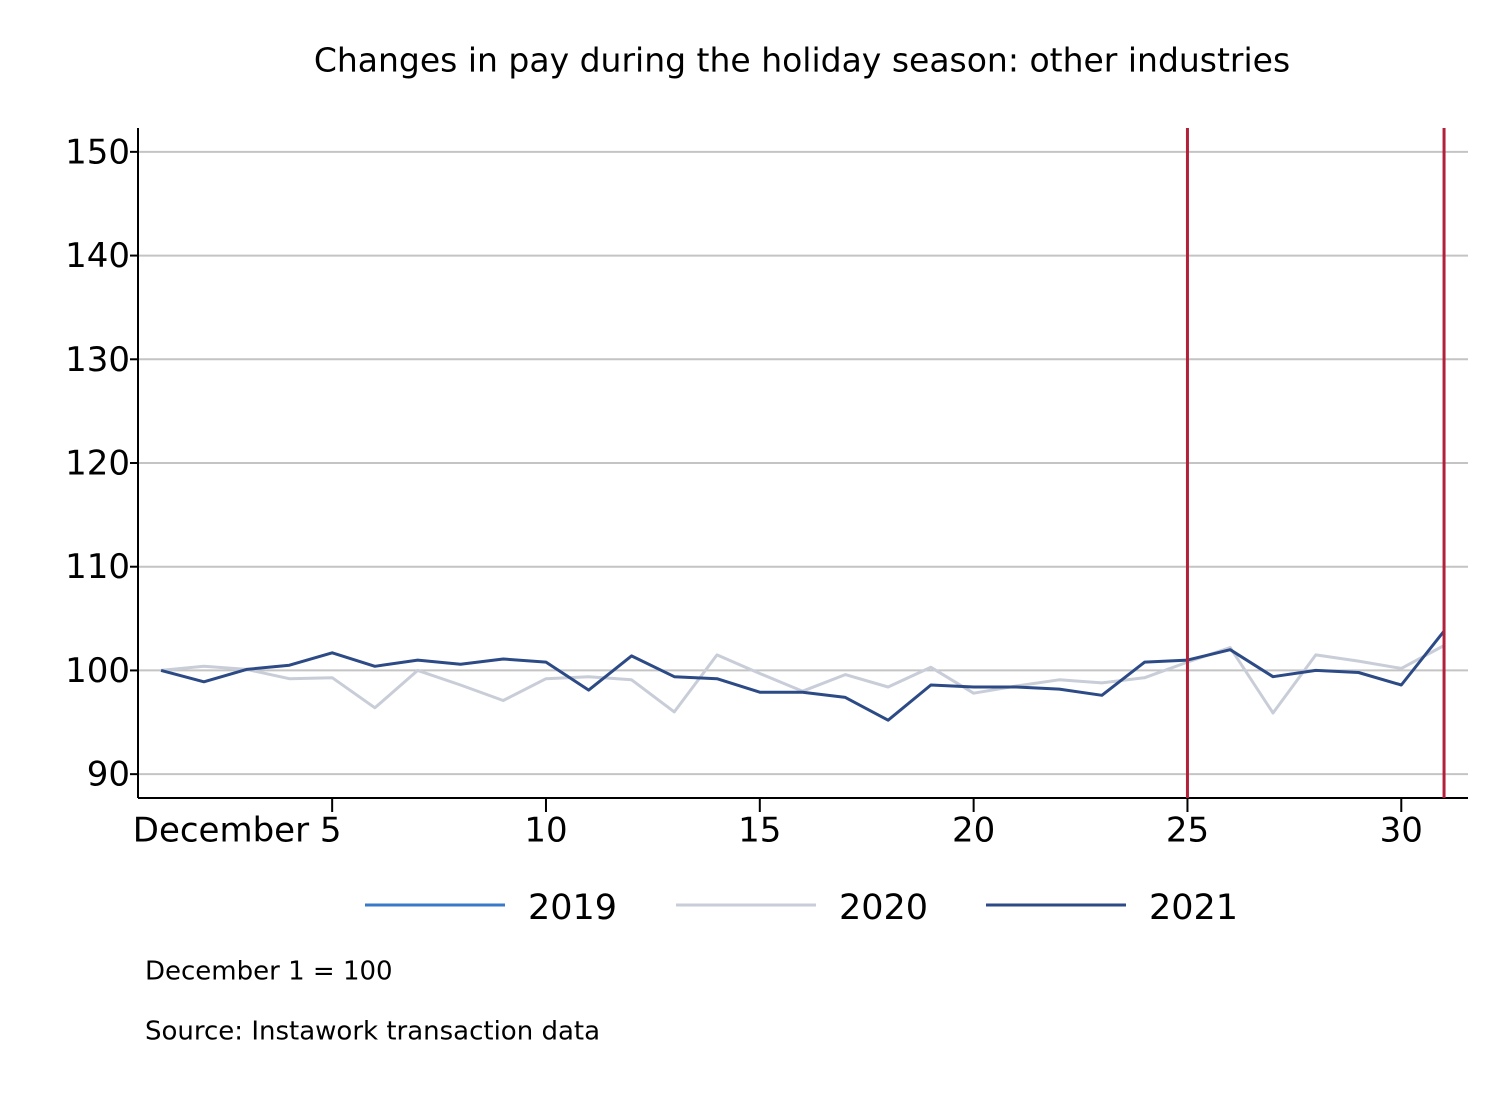 This screenshot has width=1508, height=1100. I want to click on y-tick-label: 150, so click(97, 152).